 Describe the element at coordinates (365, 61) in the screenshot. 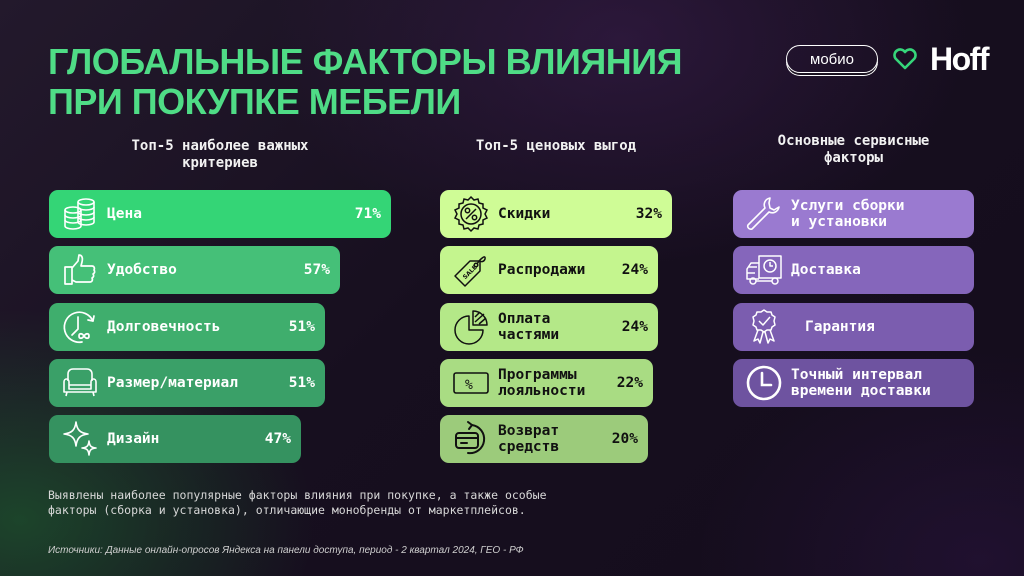

I see `title-line-1: Глобальные факторы влияния` at that location.